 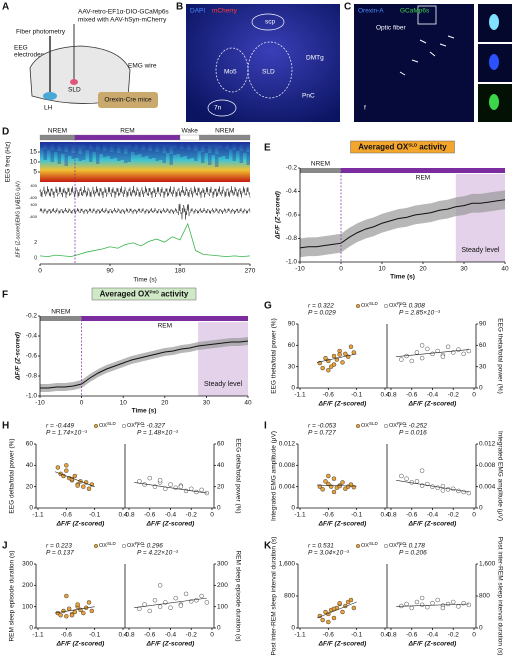 I want to click on label: OXSLD, so click(x=369, y=545).